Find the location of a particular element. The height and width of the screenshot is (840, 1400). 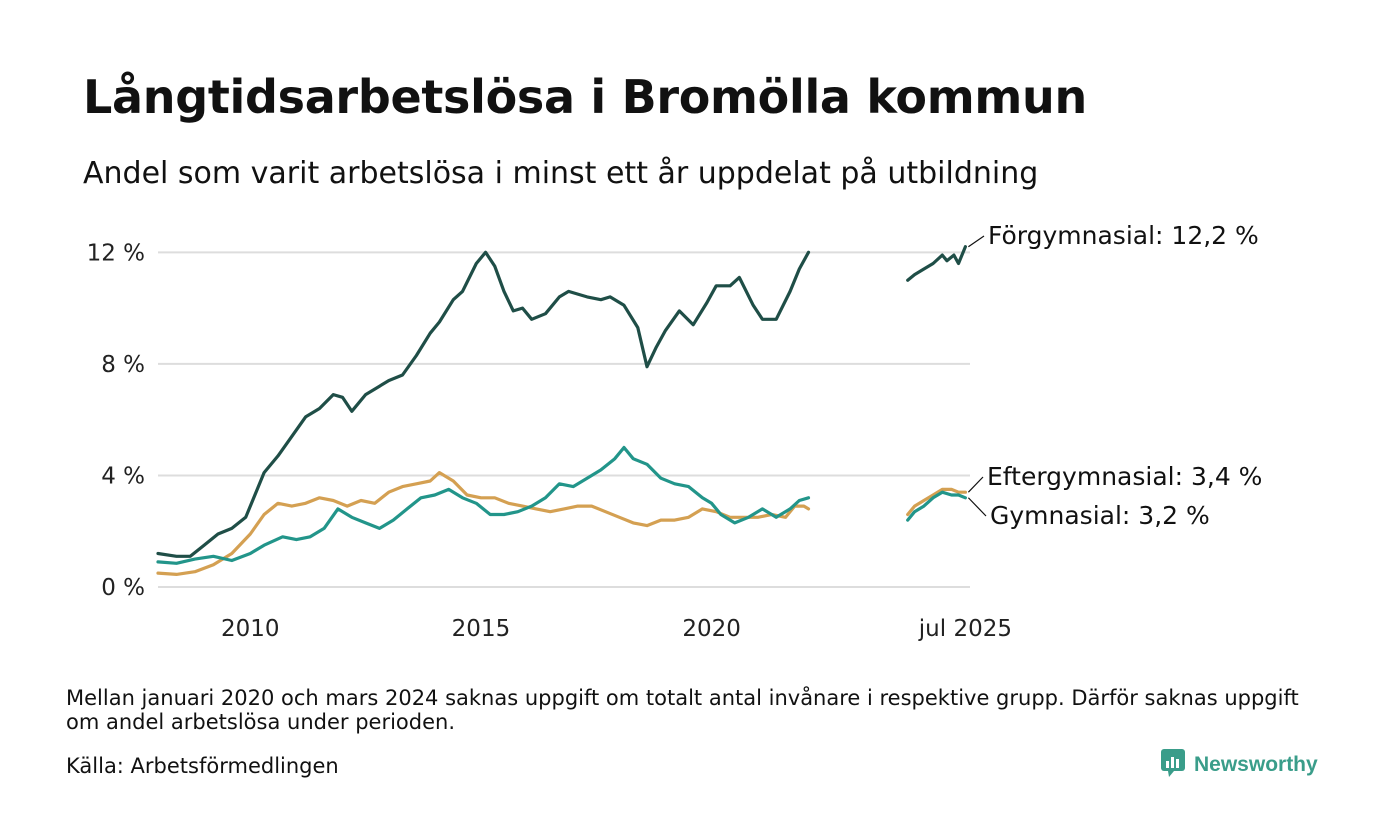

x-tick-label: 2015 is located at coordinates (481, 629).